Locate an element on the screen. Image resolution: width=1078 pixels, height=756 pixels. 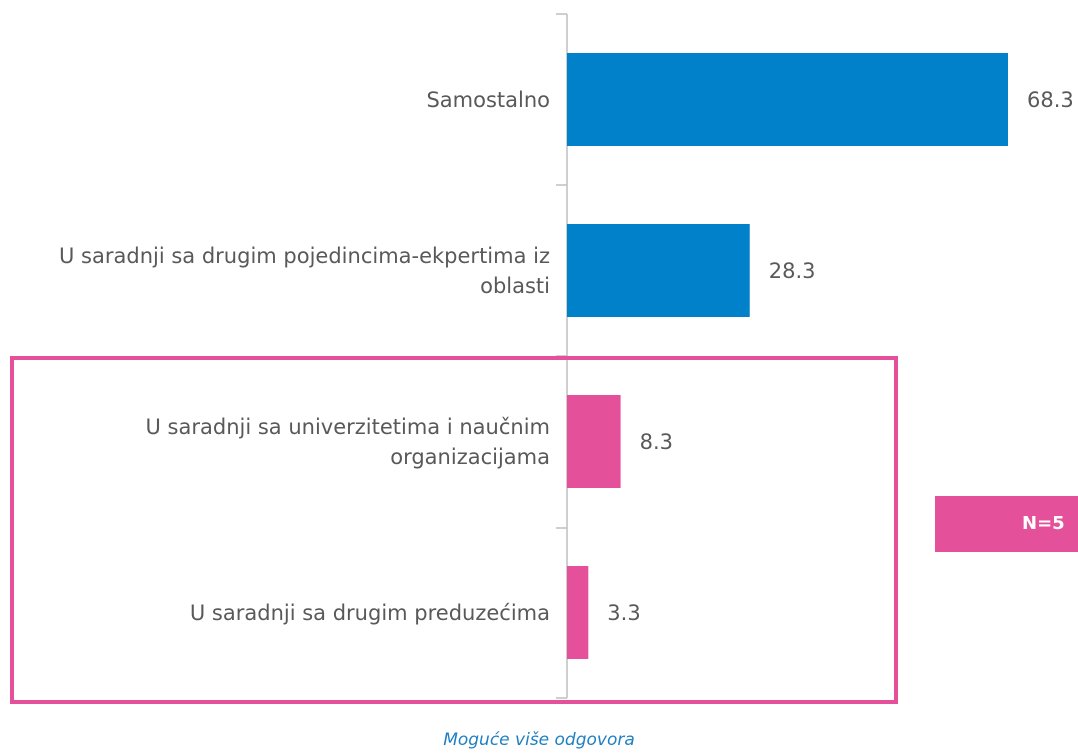
value-label: 28.3 is located at coordinates (792, 270).